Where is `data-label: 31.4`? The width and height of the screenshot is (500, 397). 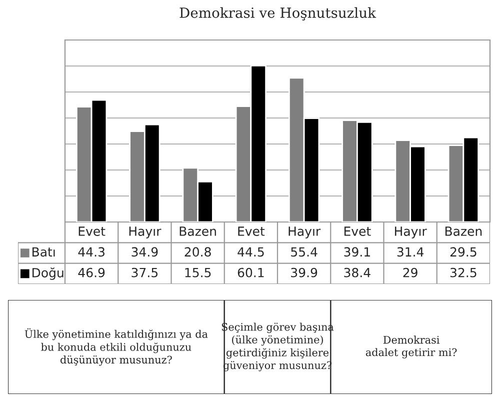 data-label: 31.4 is located at coordinates (410, 252).